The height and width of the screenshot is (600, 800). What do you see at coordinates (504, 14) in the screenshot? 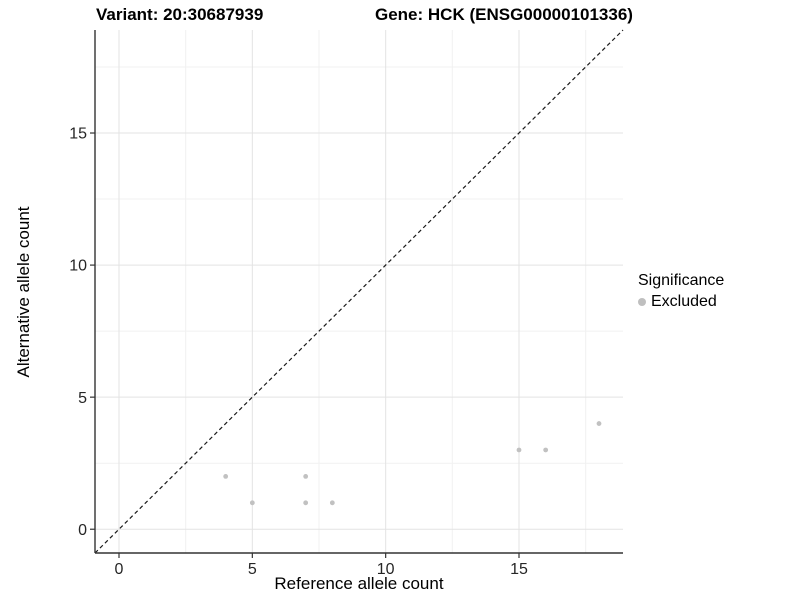
I see `gene-title: Gene: HCK (ENSG00000101336)` at bounding box center [504, 14].